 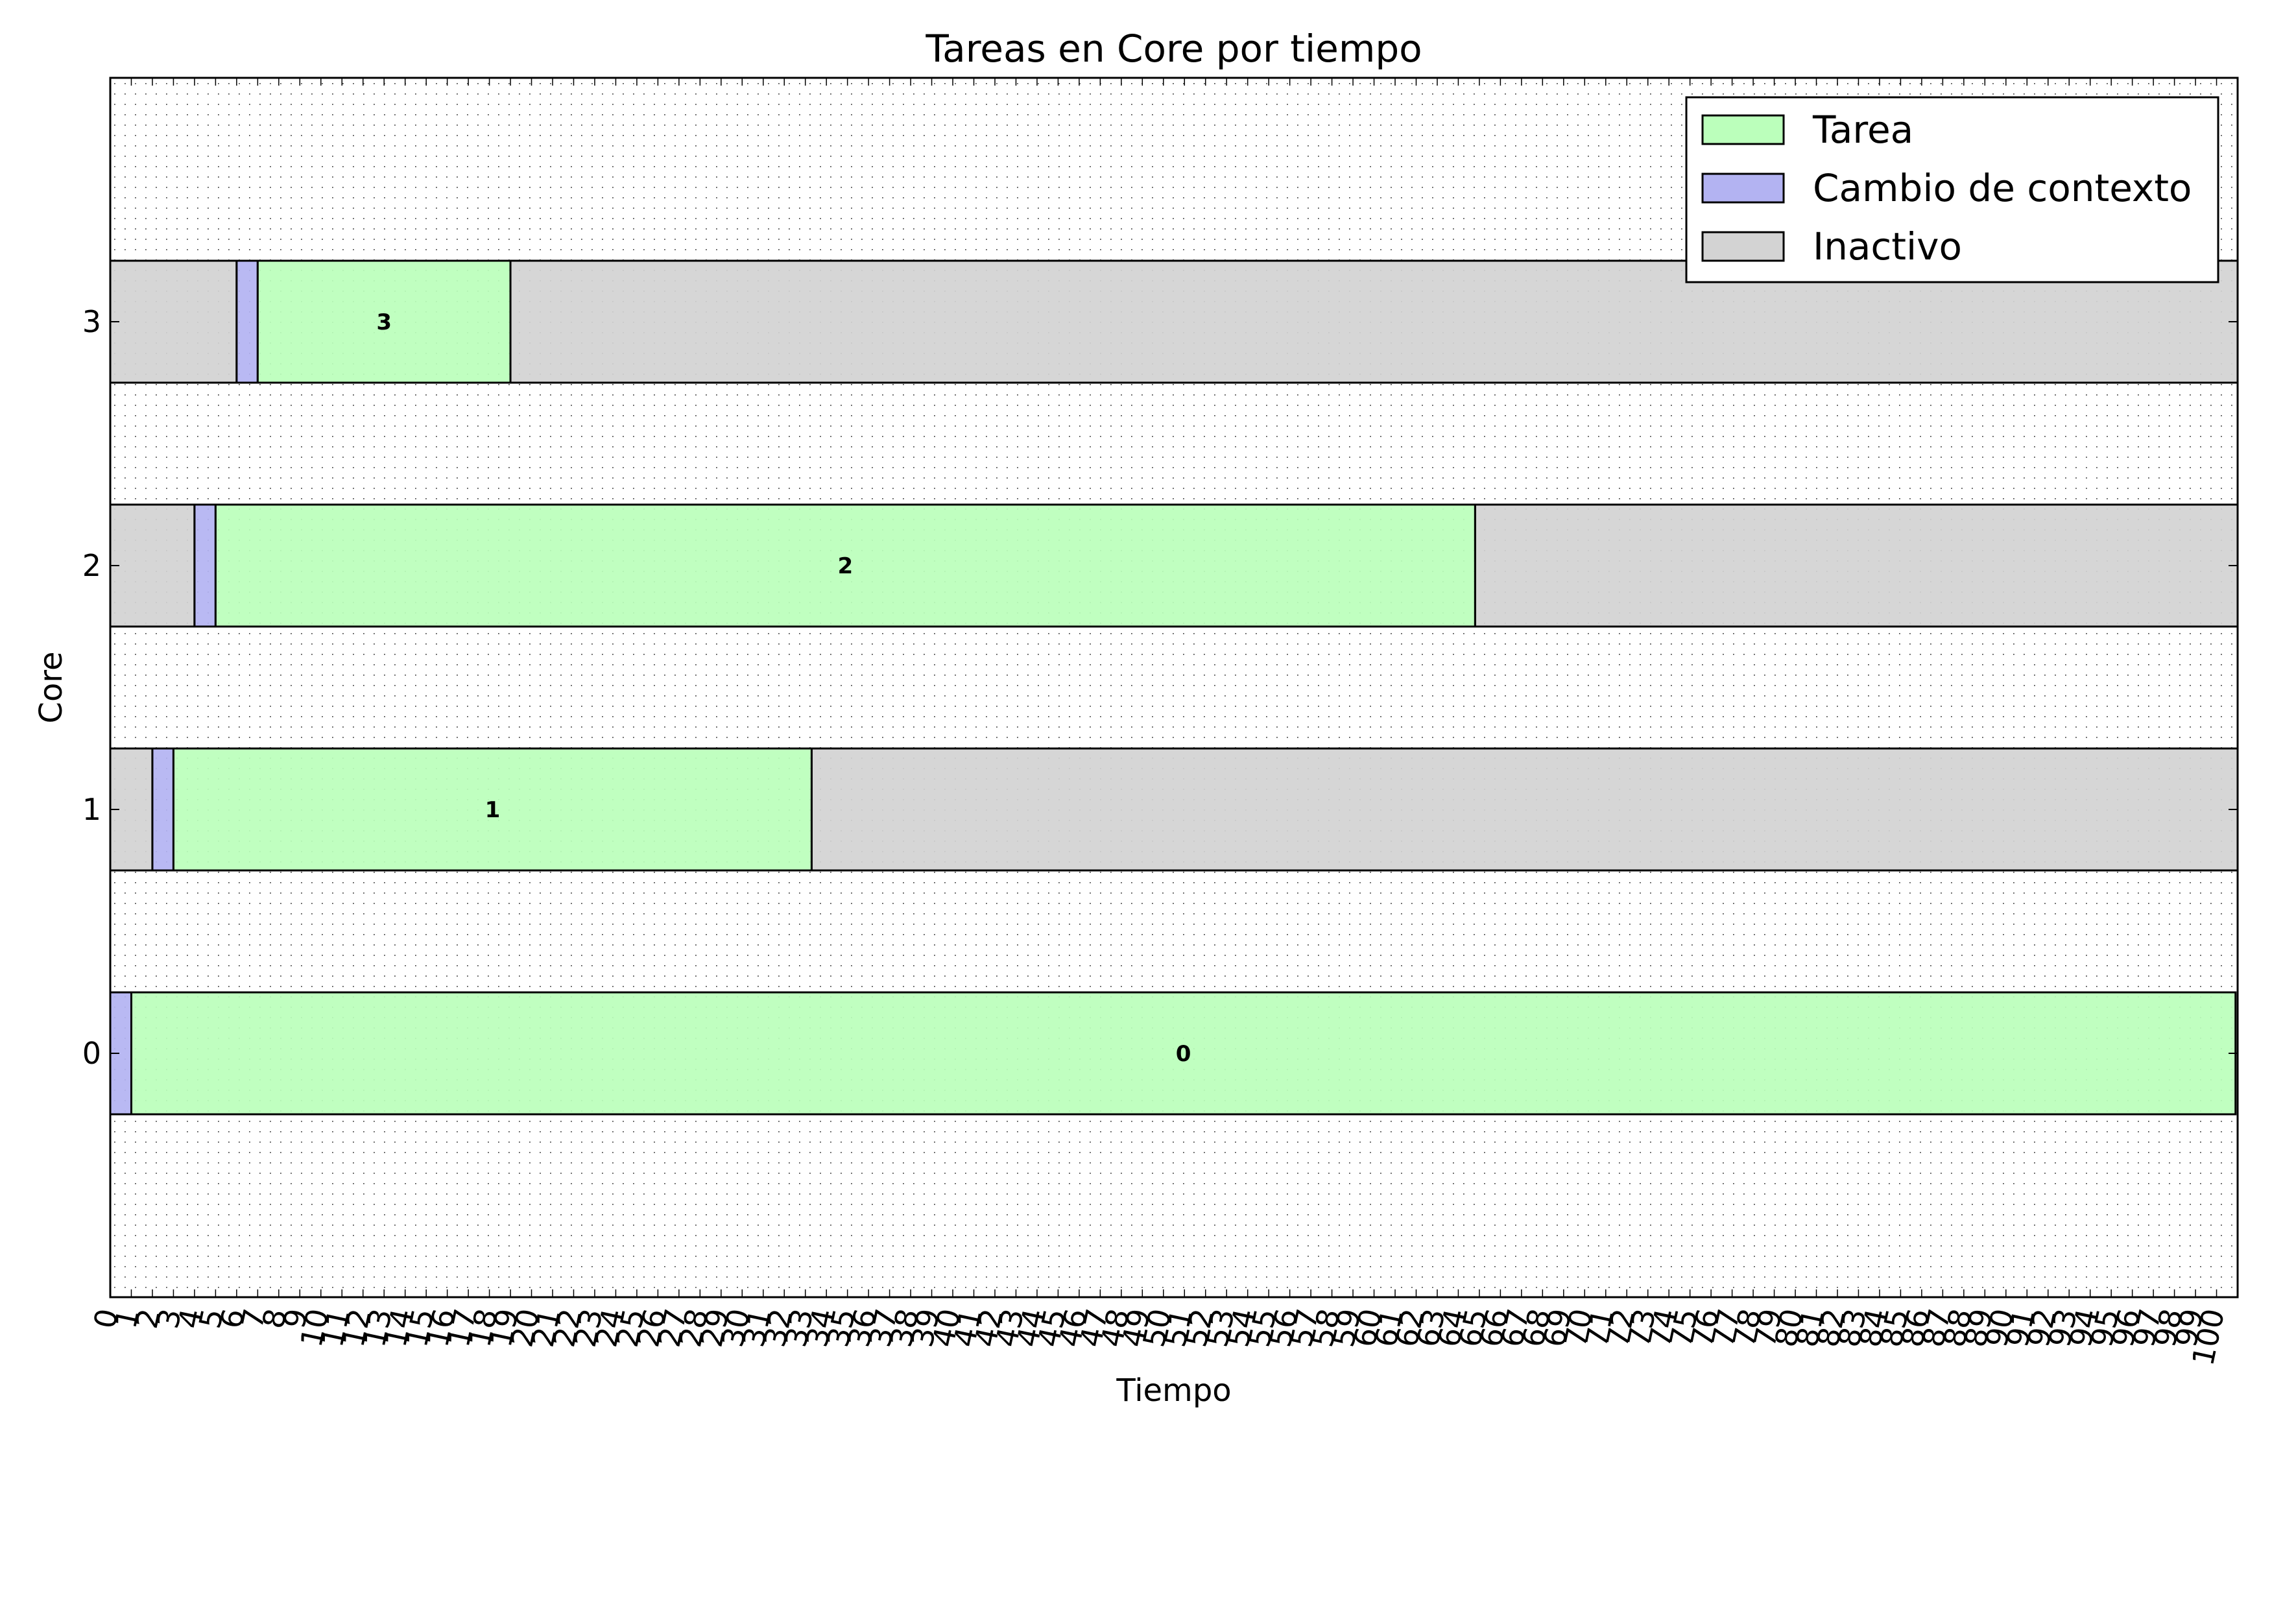 What do you see at coordinates (356, 1328) in the screenshot?
I see `x-tick-label: 12` at bounding box center [356, 1328].